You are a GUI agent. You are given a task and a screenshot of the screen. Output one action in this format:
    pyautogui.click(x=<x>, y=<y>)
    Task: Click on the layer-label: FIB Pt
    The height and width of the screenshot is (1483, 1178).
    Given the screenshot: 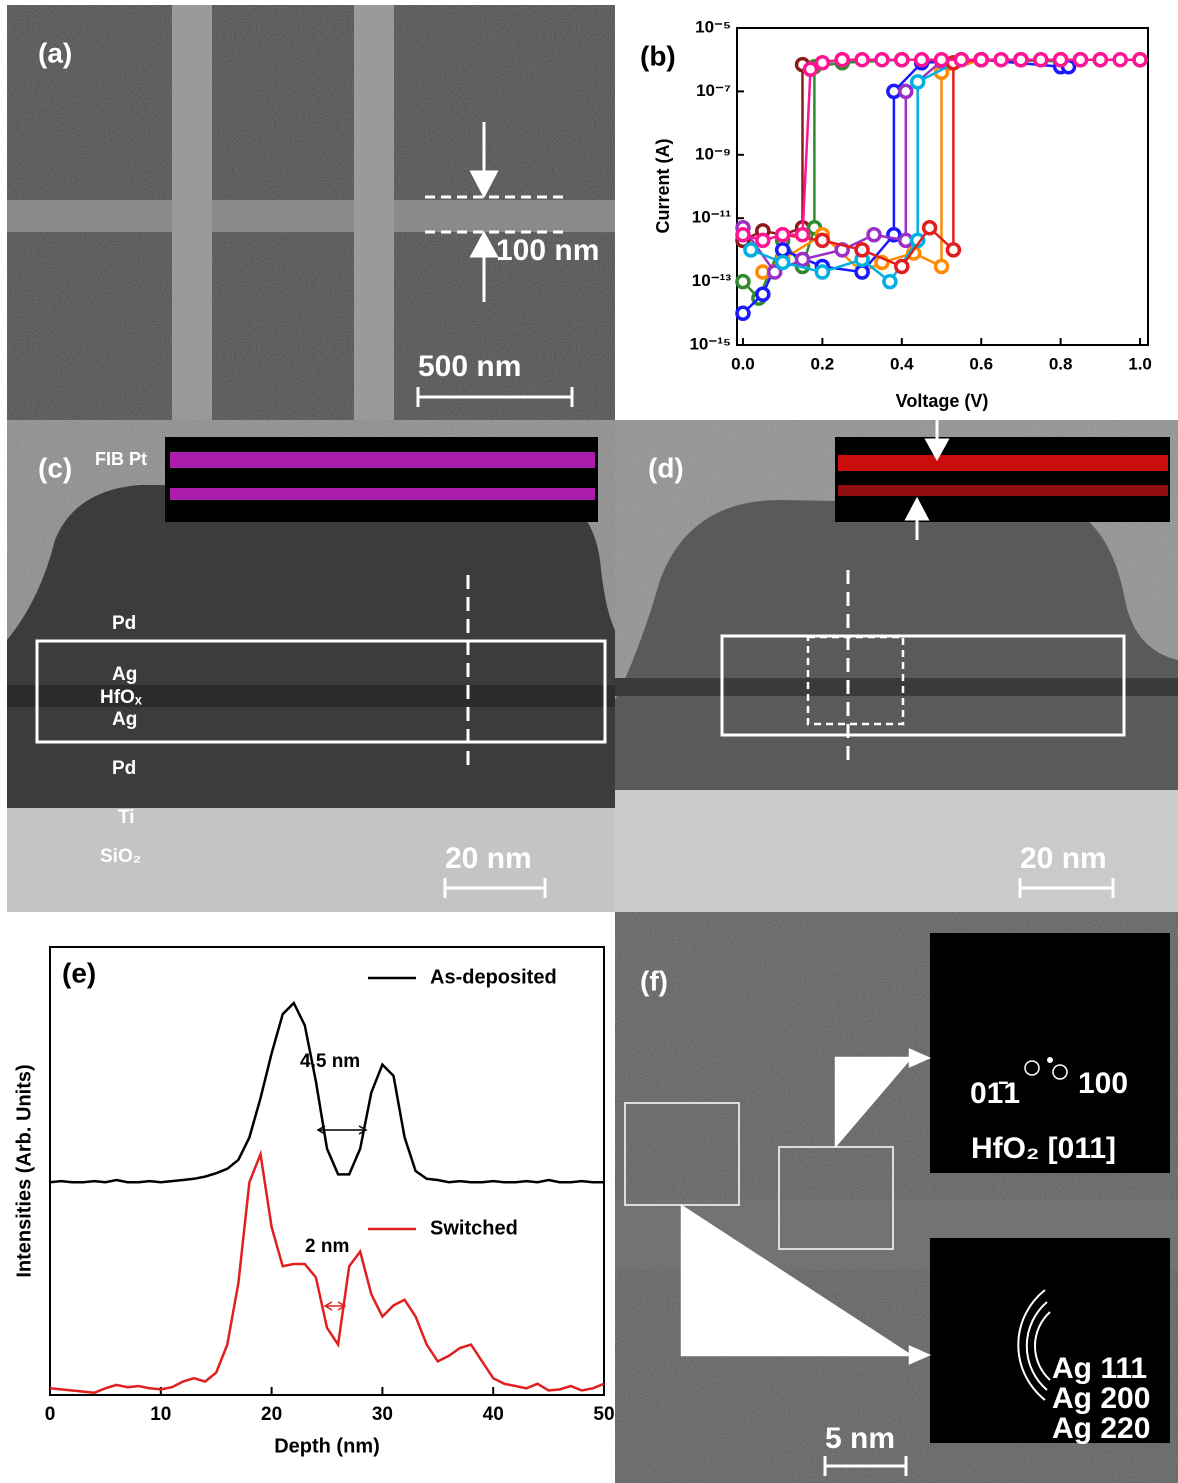 What is the action you would take?
    pyautogui.click(x=121, y=459)
    